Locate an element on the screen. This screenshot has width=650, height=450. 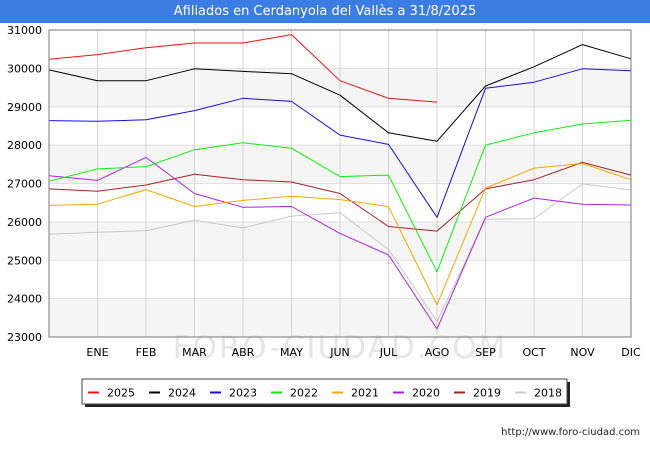
x-tick-label: JUL is located at coordinates (388, 352).